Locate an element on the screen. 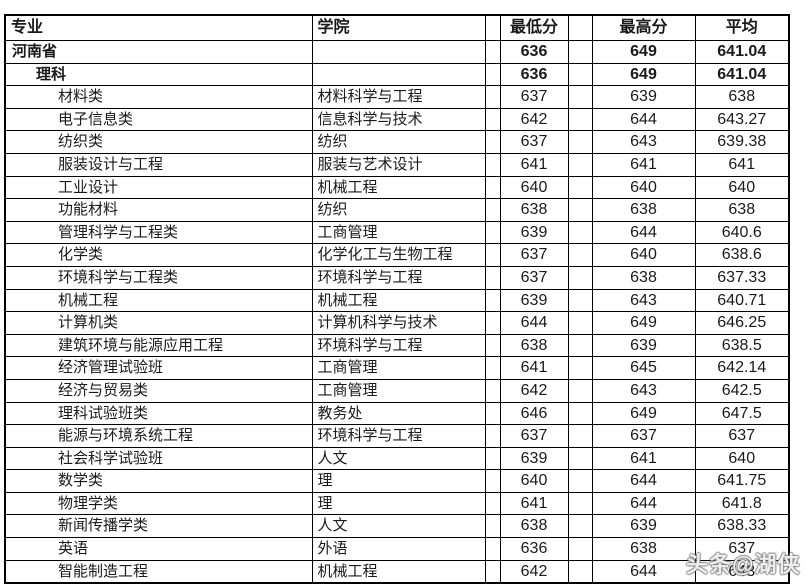 This screenshot has width=812, height=586. table-header-row: 专业 学院 最低分 最高分 平均 is located at coordinates (397, 27).